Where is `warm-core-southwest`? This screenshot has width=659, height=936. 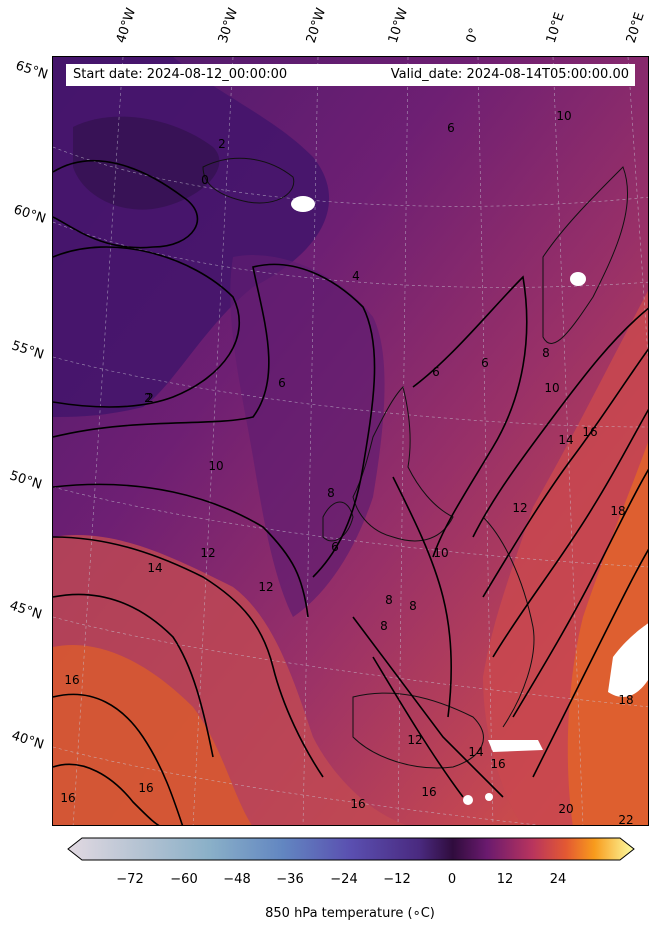 warm-core-southwest is located at coordinates (152, 735).